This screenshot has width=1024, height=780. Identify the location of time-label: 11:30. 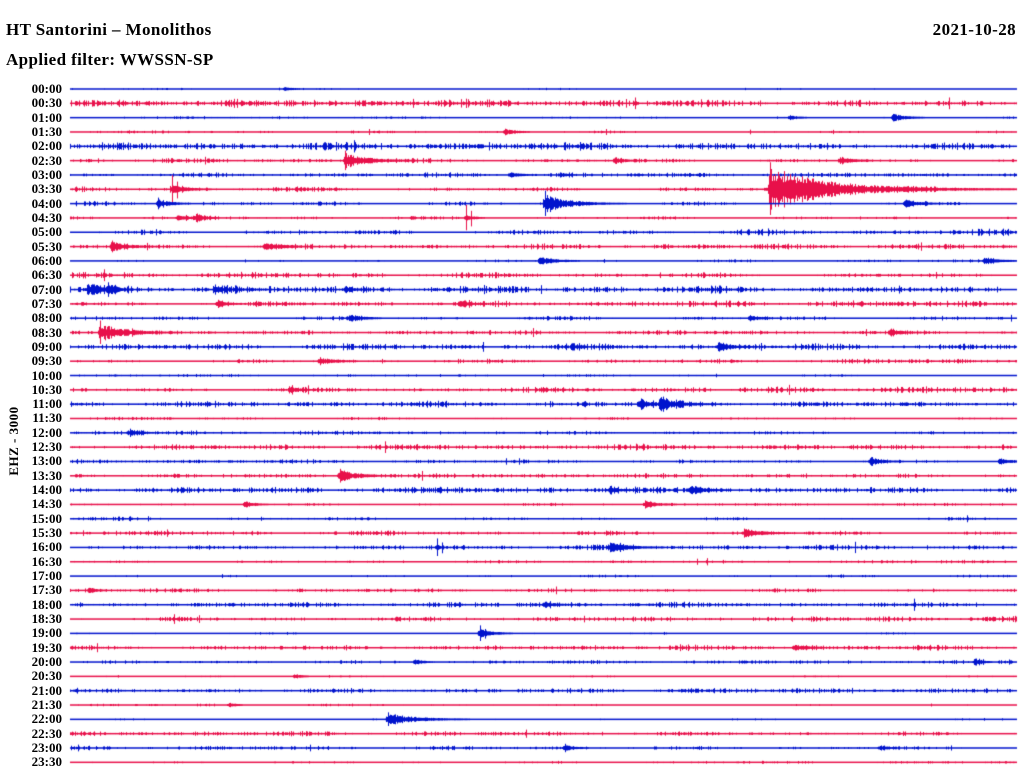
(47, 418).